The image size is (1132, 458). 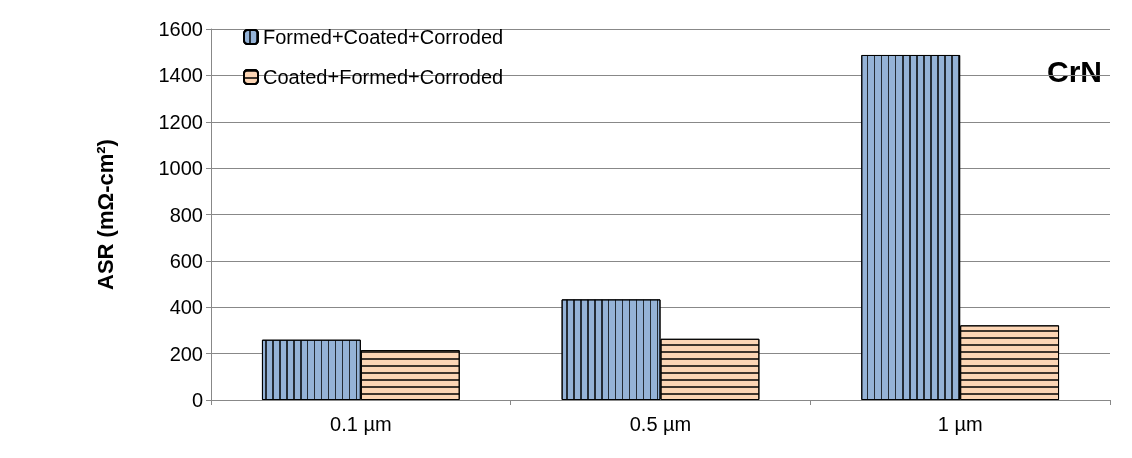 What do you see at coordinates (660, 424) in the screenshot?
I see `x-tick-label: 0.5 µm` at bounding box center [660, 424].